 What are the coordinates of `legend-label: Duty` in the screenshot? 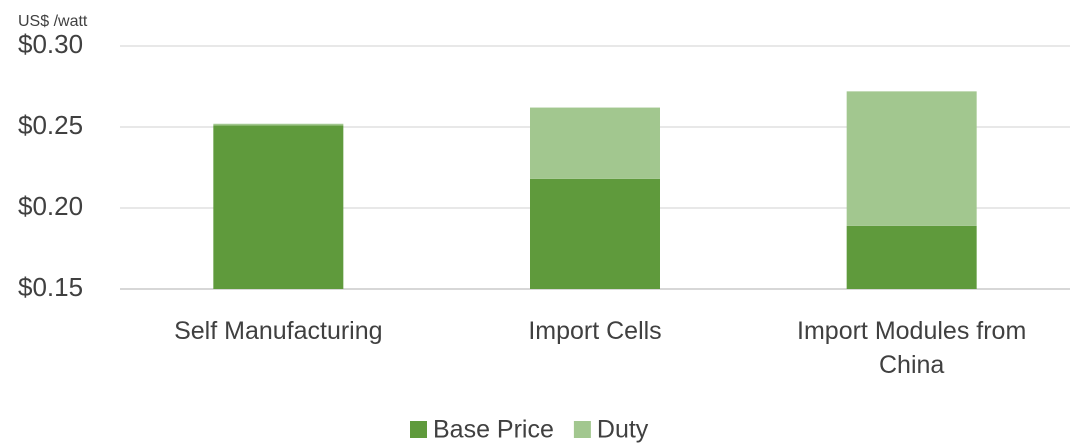 It's located at (623, 429).